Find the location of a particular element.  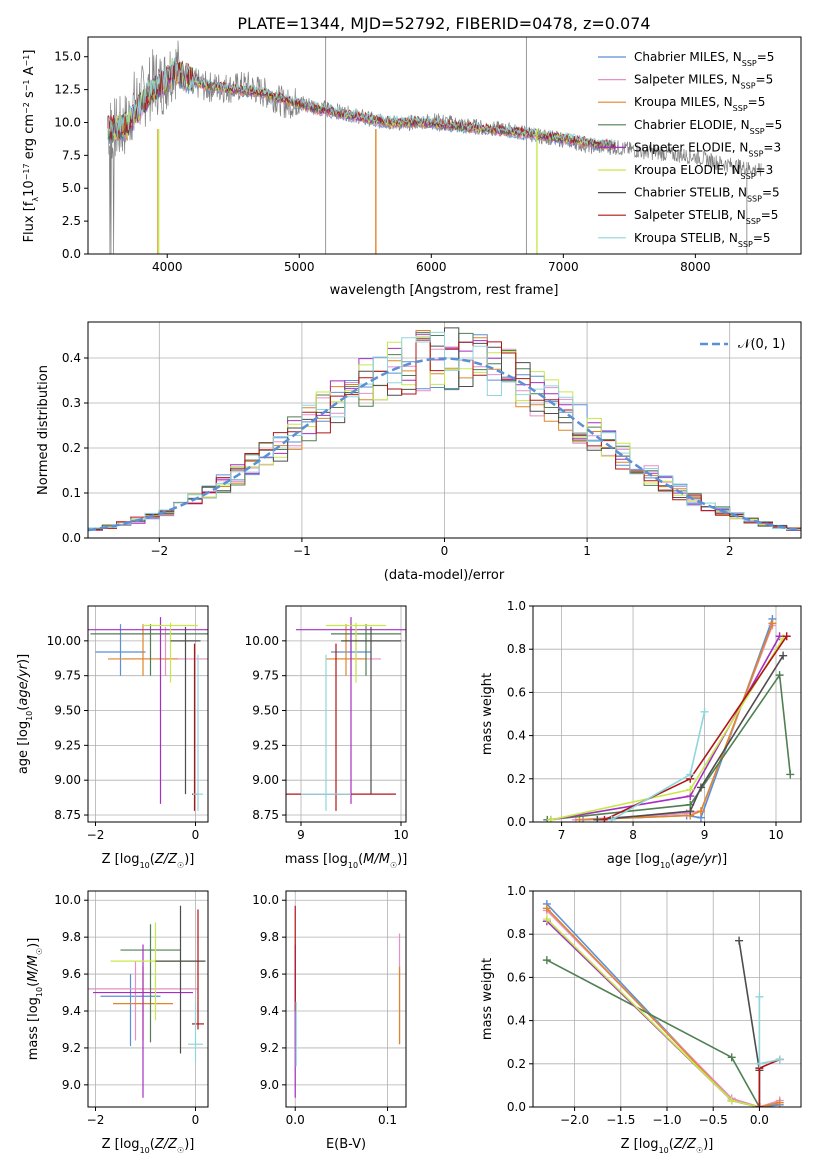

model-spectrum-chabrier-stelib is located at coordinates (361, 104).